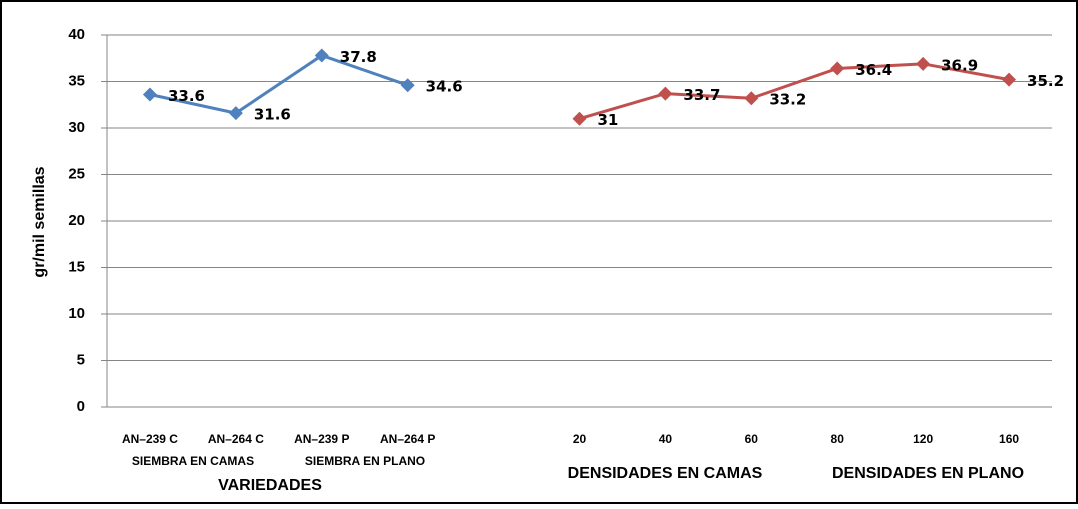  I want to click on value-label: 31.6, so click(272, 115).